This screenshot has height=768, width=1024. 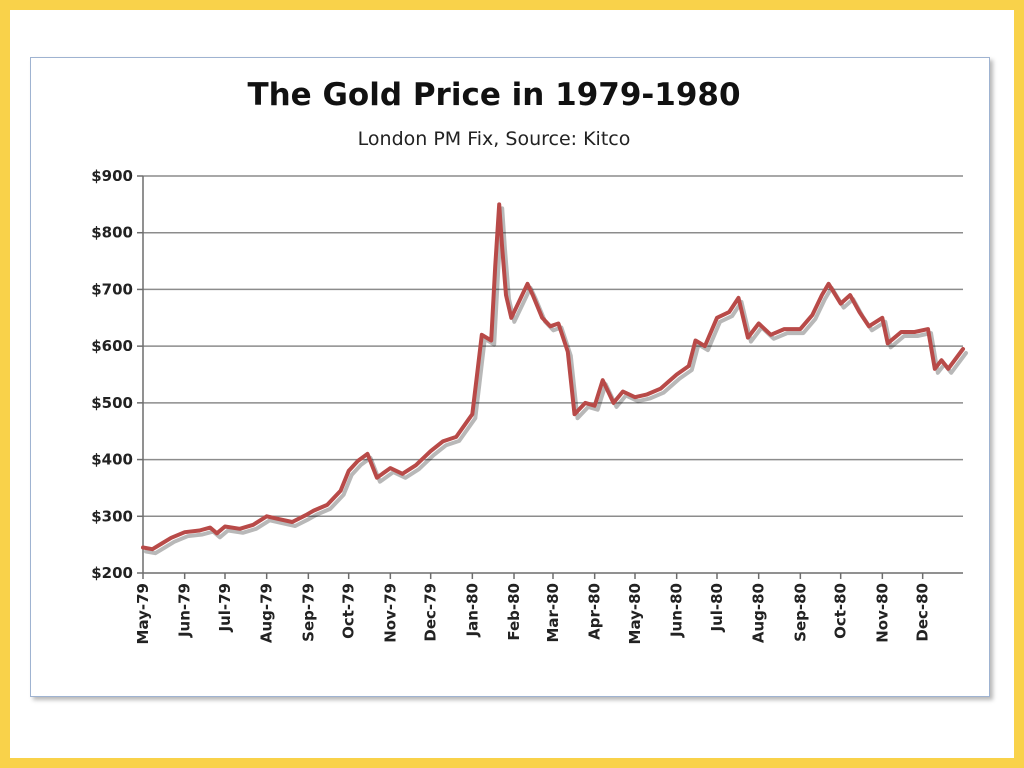 What do you see at coordinates (267, 613) in the screenshot?
I see `x-tick-label: Aug-79` at bounding box center [267, 613].